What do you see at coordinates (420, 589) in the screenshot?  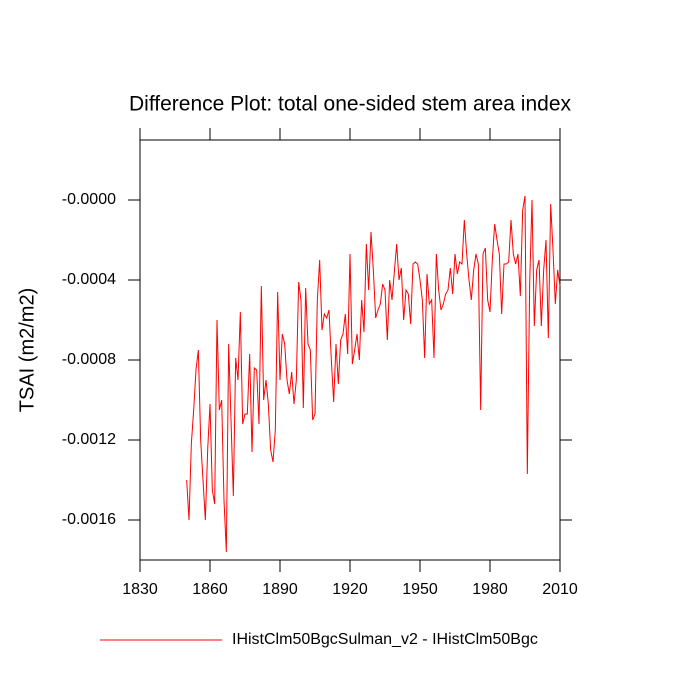 I see `x-tick-label: 1950` at bounding box center [420, 589].